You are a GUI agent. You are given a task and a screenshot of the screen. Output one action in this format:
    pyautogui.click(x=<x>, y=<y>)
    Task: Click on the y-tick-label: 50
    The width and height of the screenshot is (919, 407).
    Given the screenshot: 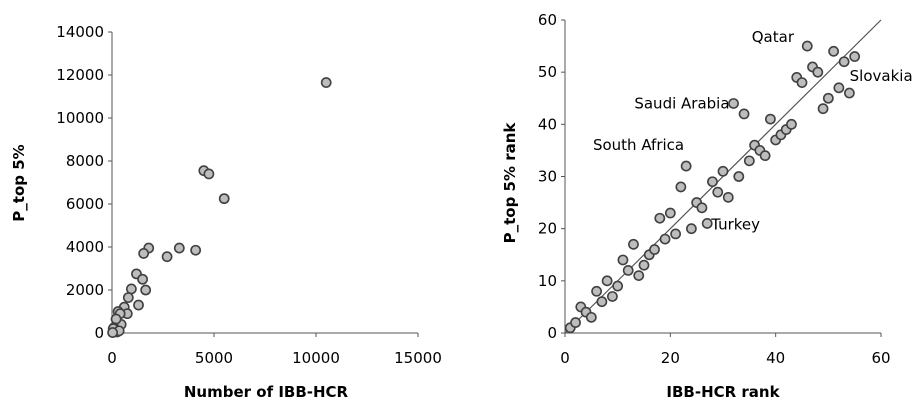 What is the action you would take?
    pyautogui.click(x=547, y=72)
    